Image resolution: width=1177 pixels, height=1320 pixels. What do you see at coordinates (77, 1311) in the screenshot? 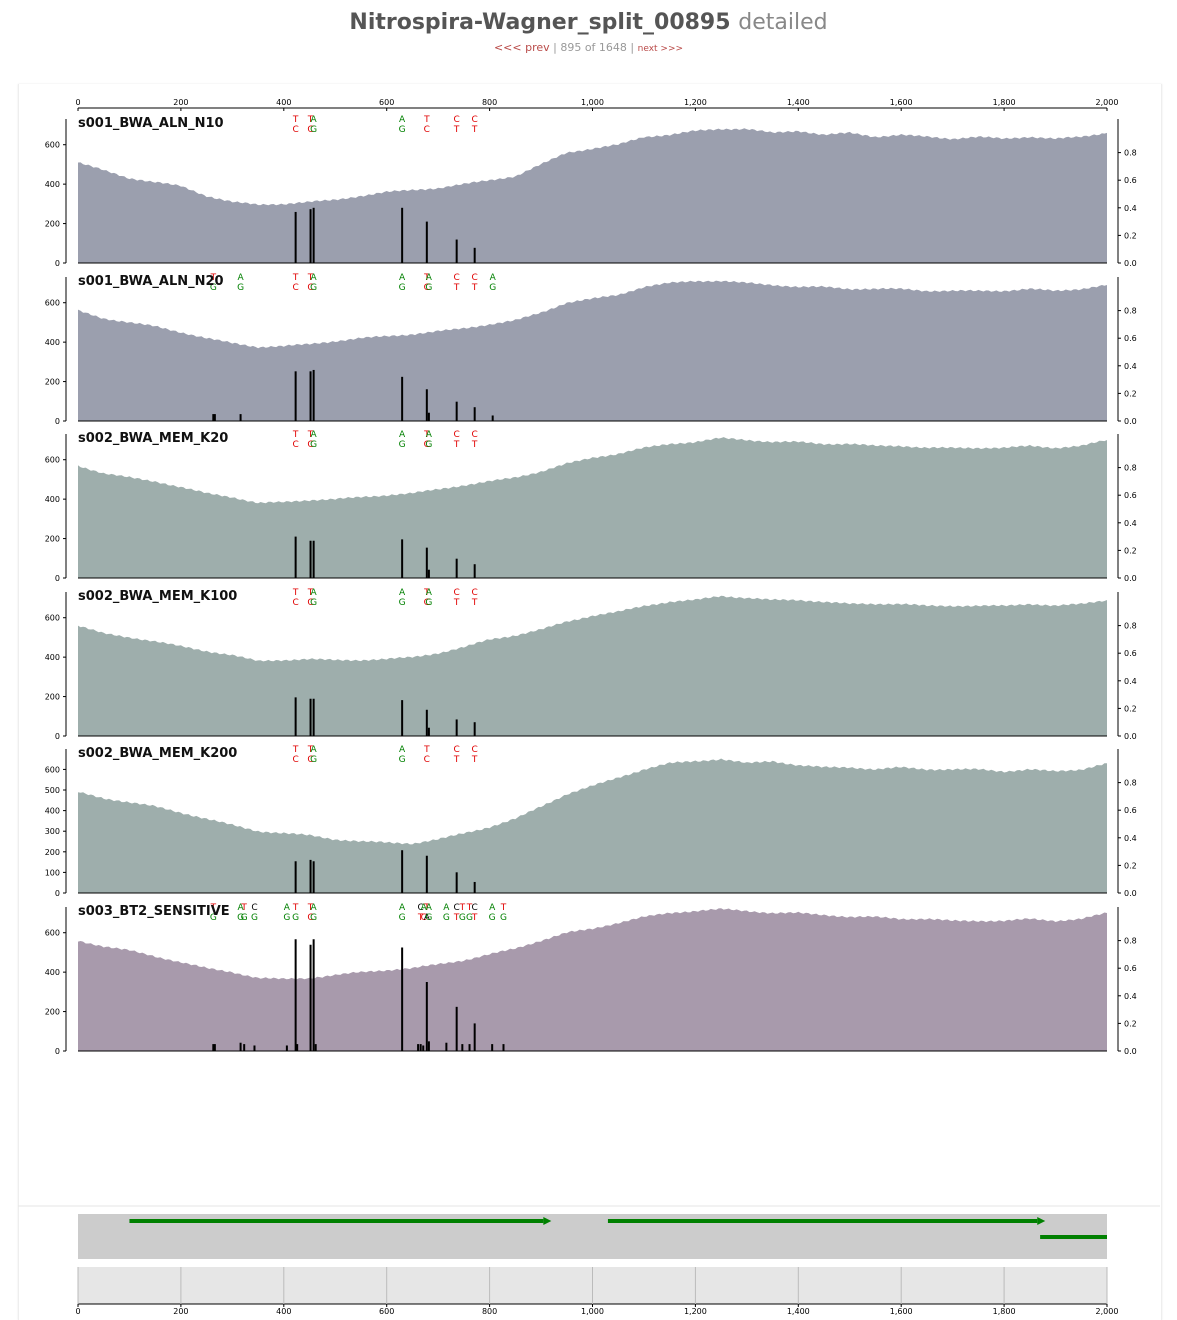
I see `bottom-x-tick-label: 0` at bounding box center [77, 1311].